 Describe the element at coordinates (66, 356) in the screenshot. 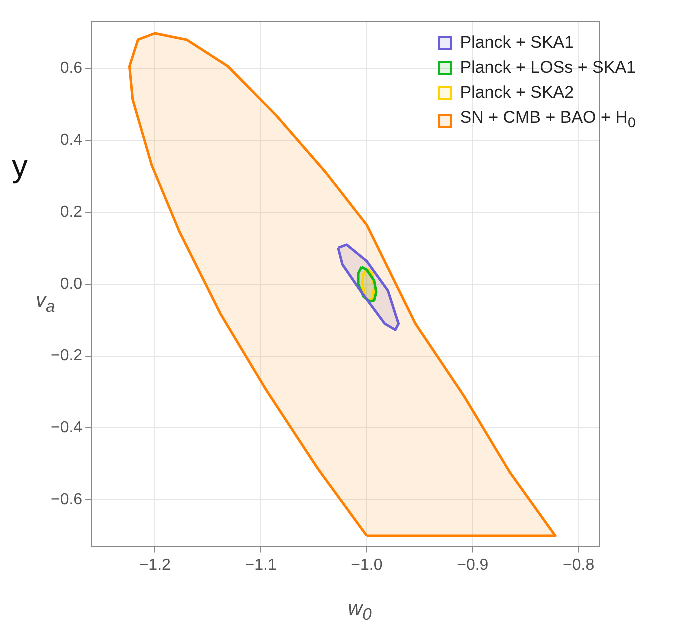

I see `y-tick-label: −0.2` at that location.